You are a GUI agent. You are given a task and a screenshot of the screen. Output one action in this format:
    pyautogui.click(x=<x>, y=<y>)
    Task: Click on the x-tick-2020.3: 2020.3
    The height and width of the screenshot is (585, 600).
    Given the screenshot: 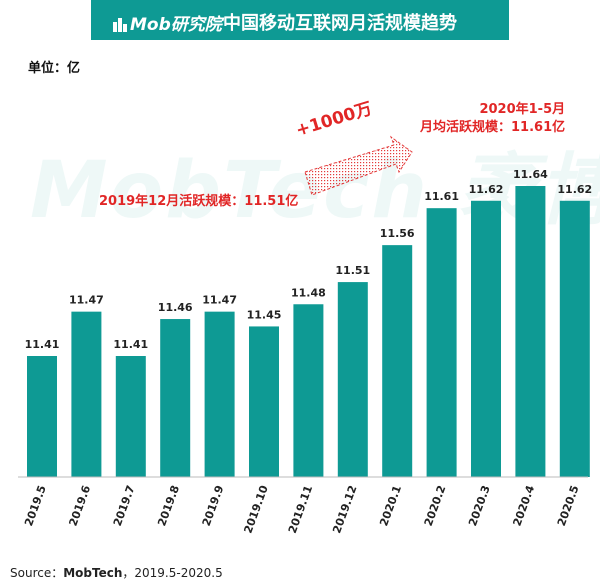 What is the action you would take?
    pyautogui.click(x=479, y=506)
    